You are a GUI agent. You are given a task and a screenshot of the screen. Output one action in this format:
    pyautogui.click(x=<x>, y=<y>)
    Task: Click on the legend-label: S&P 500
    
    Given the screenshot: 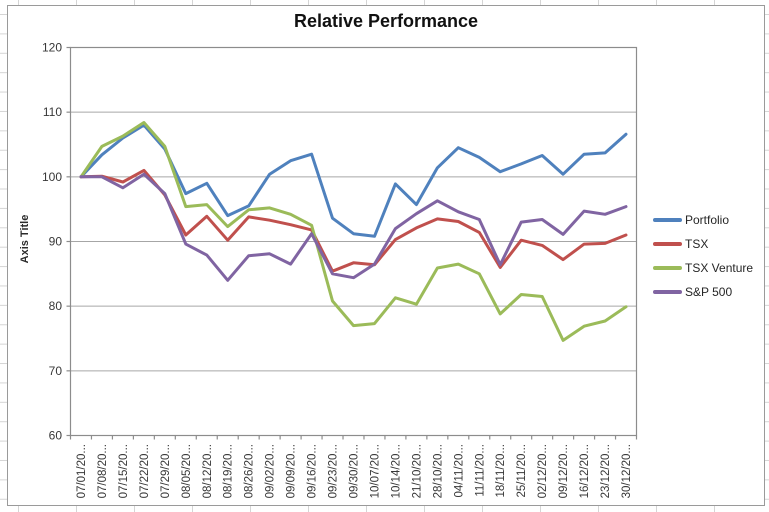 What is the action you would take?
    pyautogui.click(x=709, y=292)
    